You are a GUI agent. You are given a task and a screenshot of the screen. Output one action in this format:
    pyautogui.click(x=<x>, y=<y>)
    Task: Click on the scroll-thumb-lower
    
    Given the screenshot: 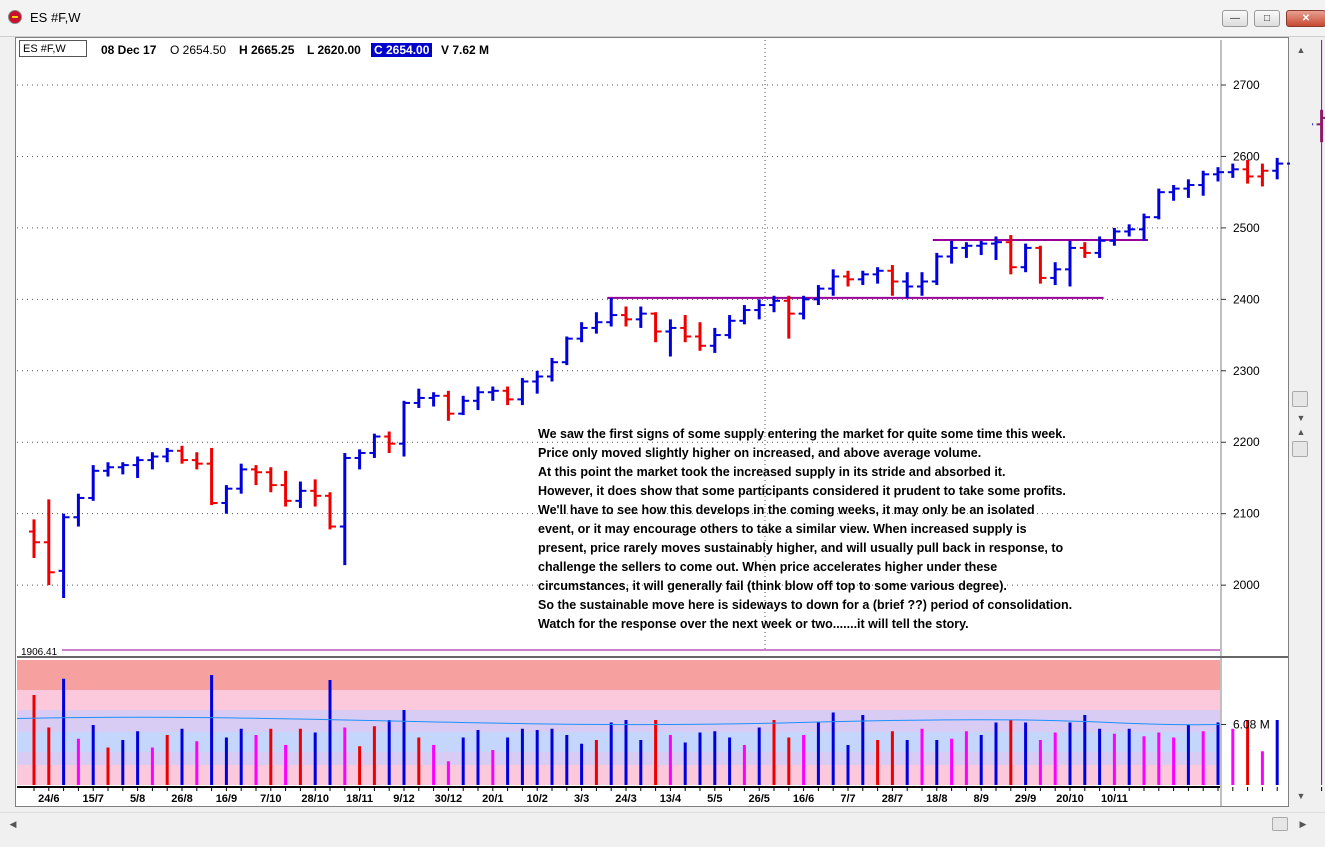 What is the action you would take?
    pyautogui.click(x=1300, y=449)
    